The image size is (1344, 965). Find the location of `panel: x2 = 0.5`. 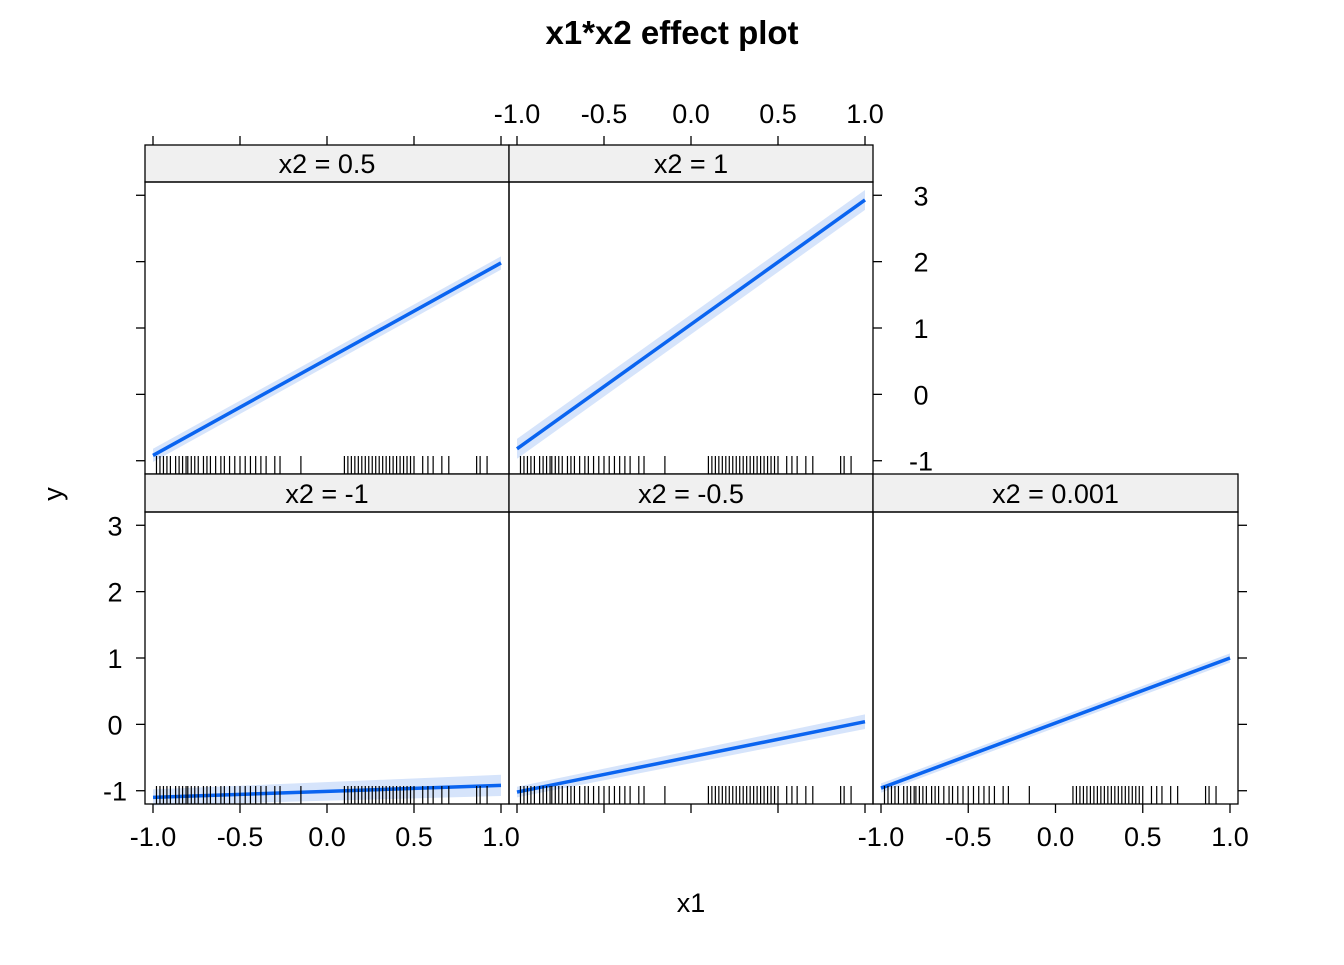

panel: x2 = 0.5 is located at coordinates (327, 309).